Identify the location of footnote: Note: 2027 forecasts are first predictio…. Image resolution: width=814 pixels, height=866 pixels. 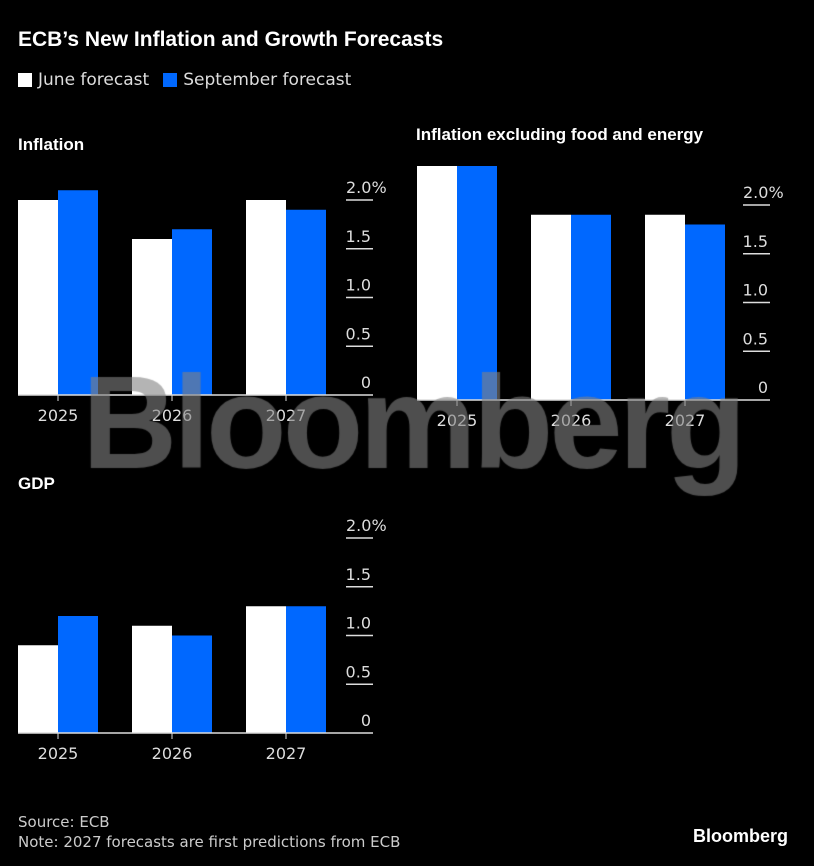
(209, 842).